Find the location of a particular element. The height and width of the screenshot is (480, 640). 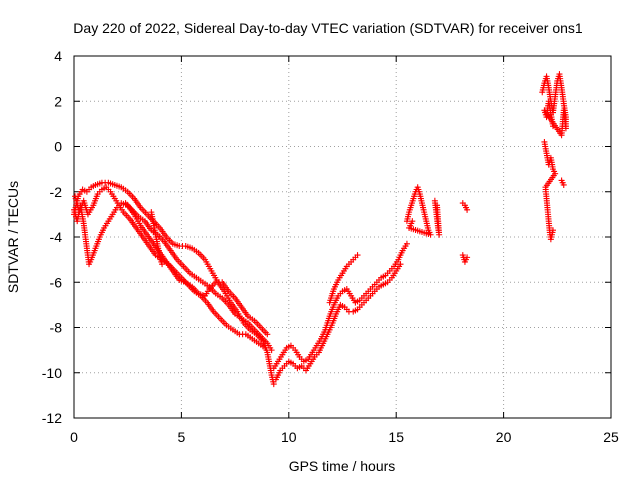

y-tick-label: 4 is located at coordinates (58, 56).